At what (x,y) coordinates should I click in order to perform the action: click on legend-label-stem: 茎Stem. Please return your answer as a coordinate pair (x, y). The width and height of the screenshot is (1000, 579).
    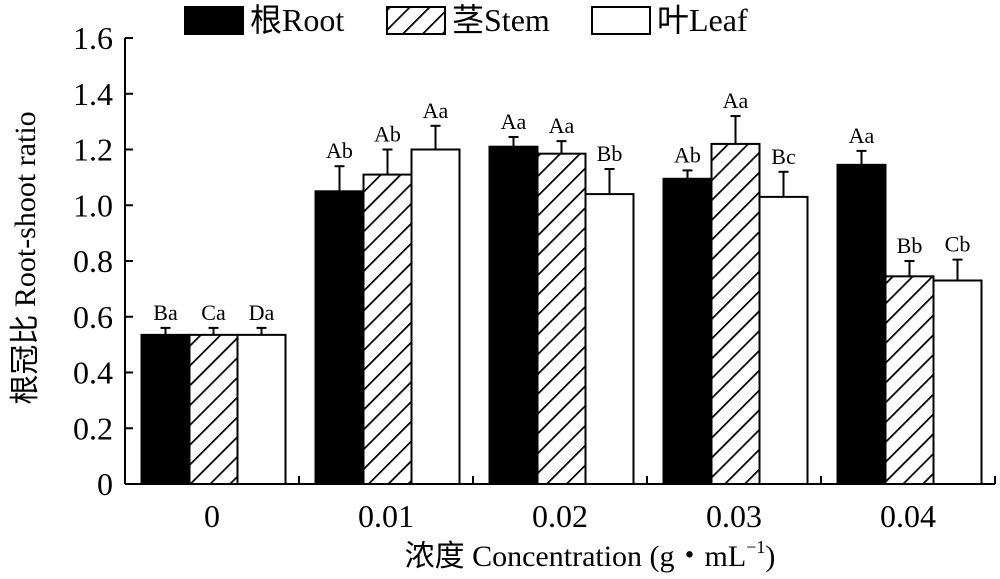
    Looking at the image, I should click on (501, 20).